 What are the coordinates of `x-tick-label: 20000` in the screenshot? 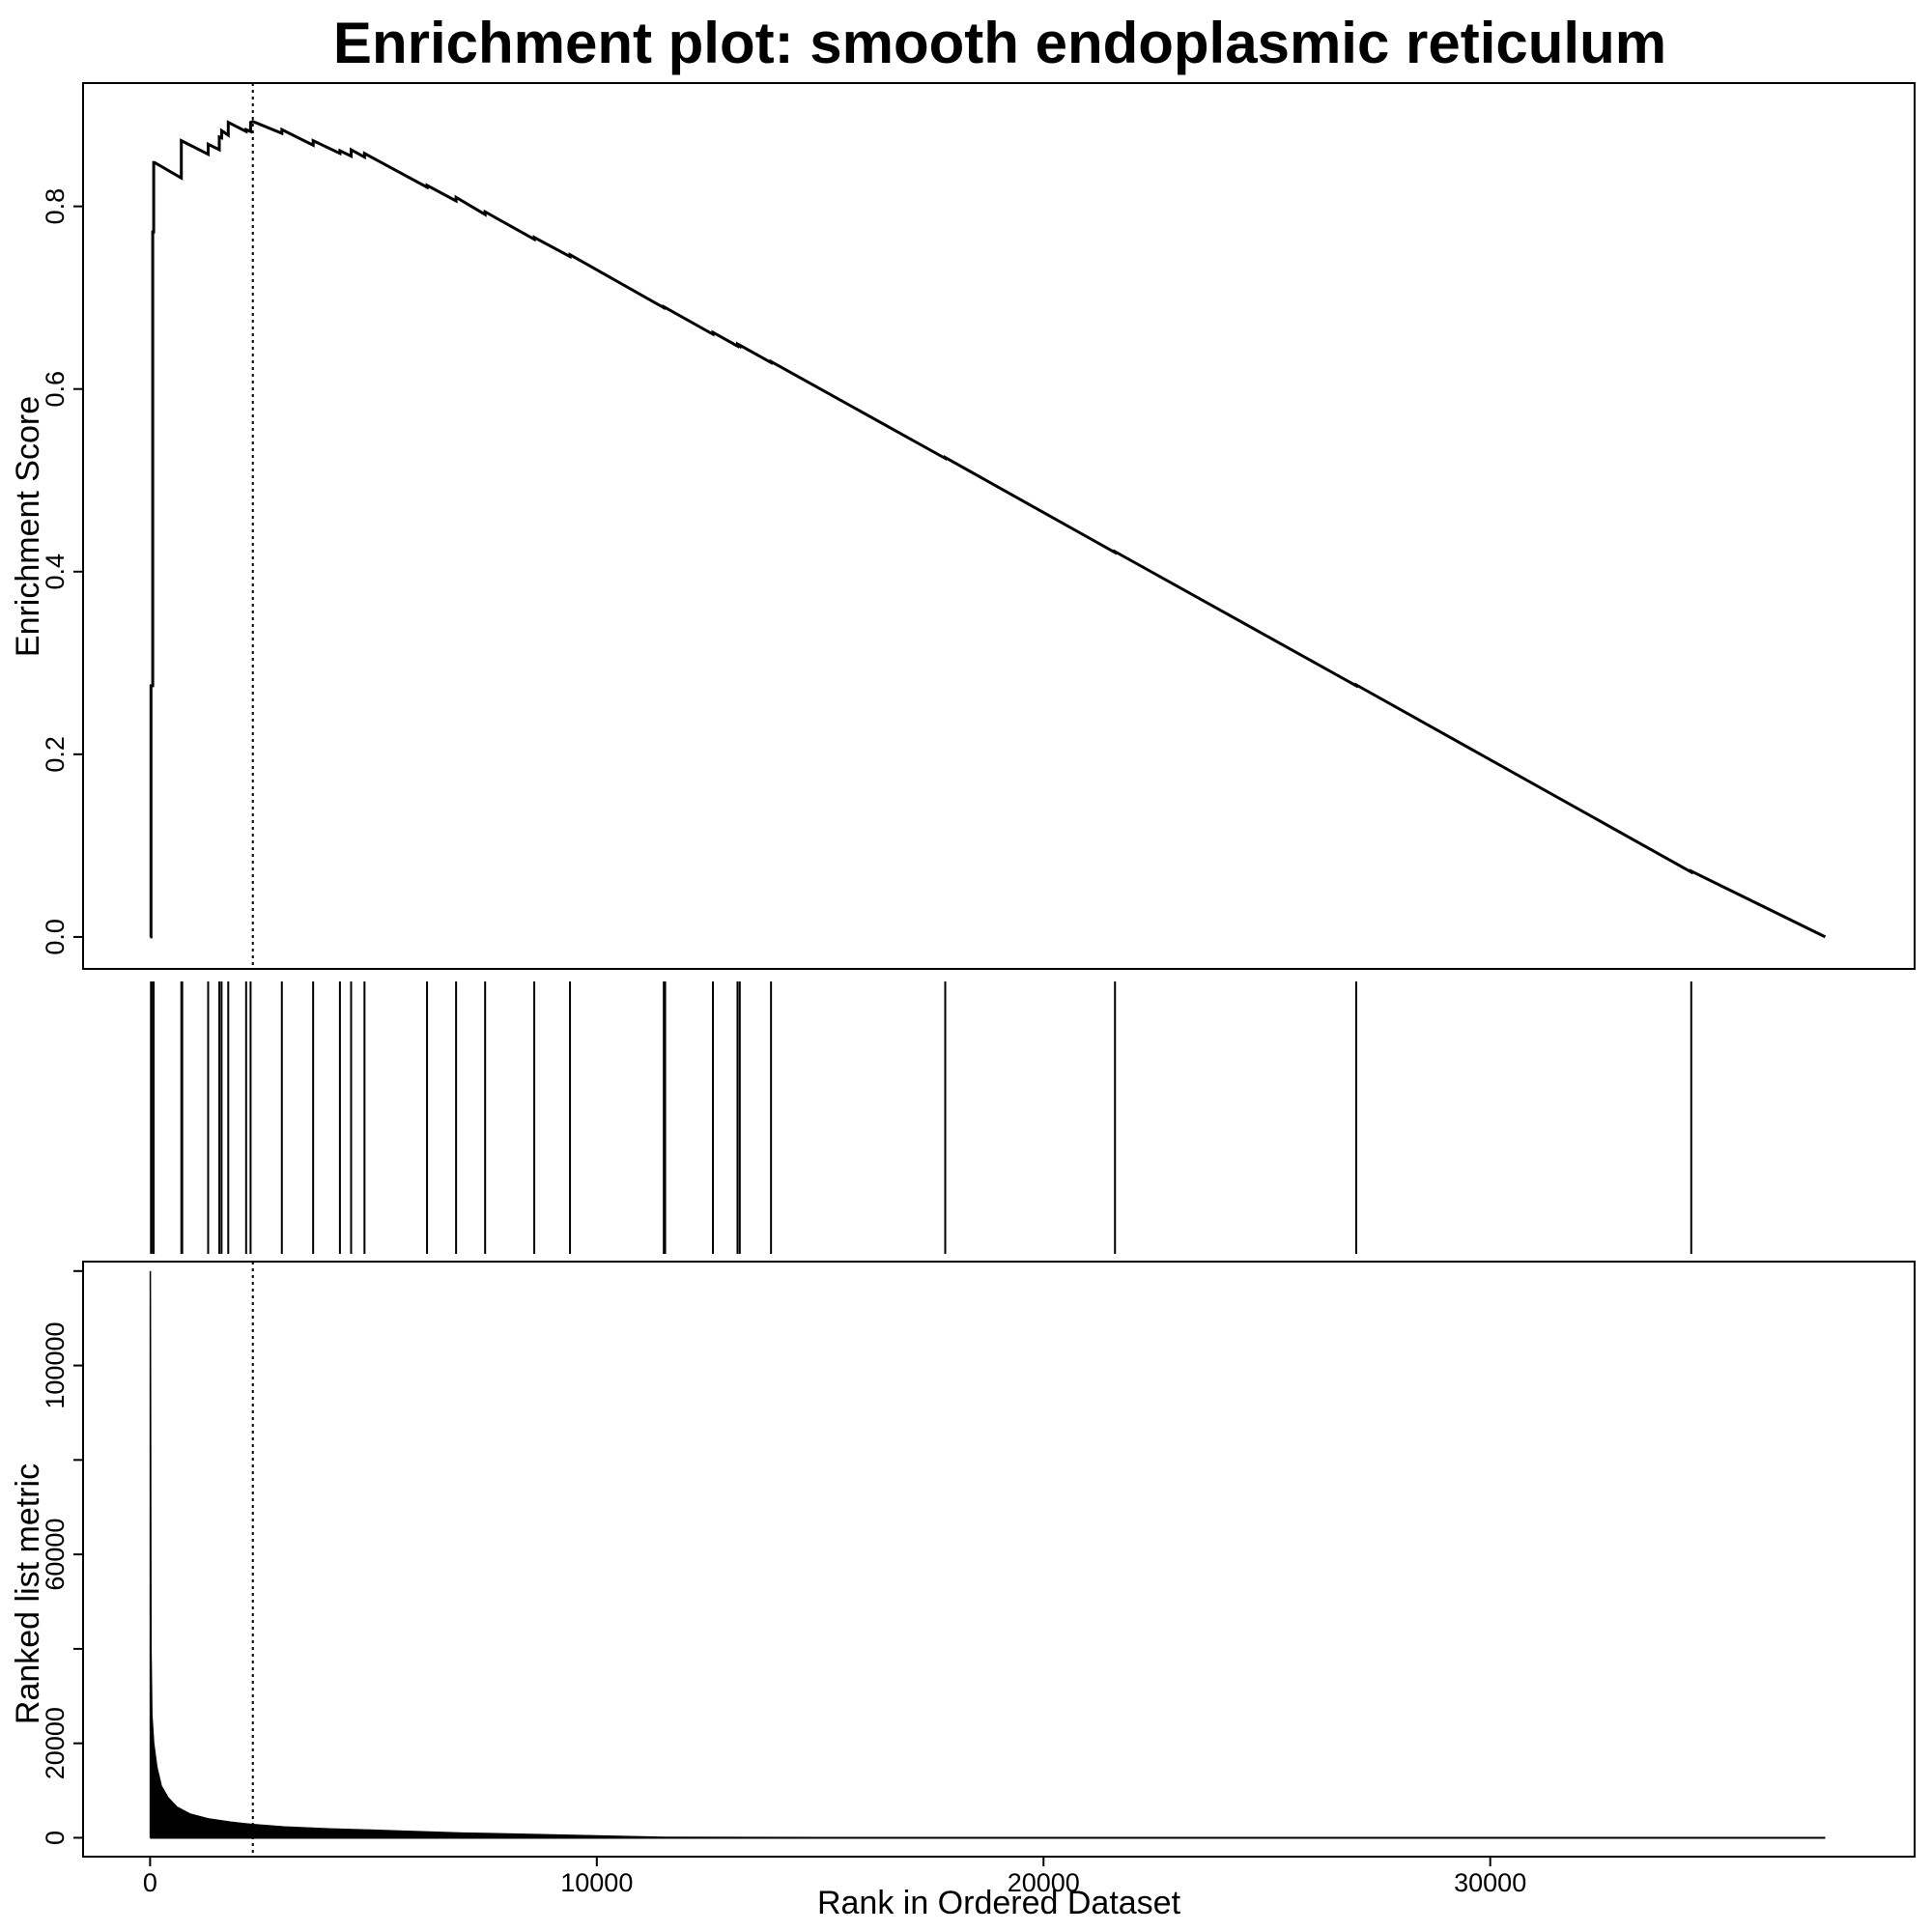 It's located at (1044, 1882).